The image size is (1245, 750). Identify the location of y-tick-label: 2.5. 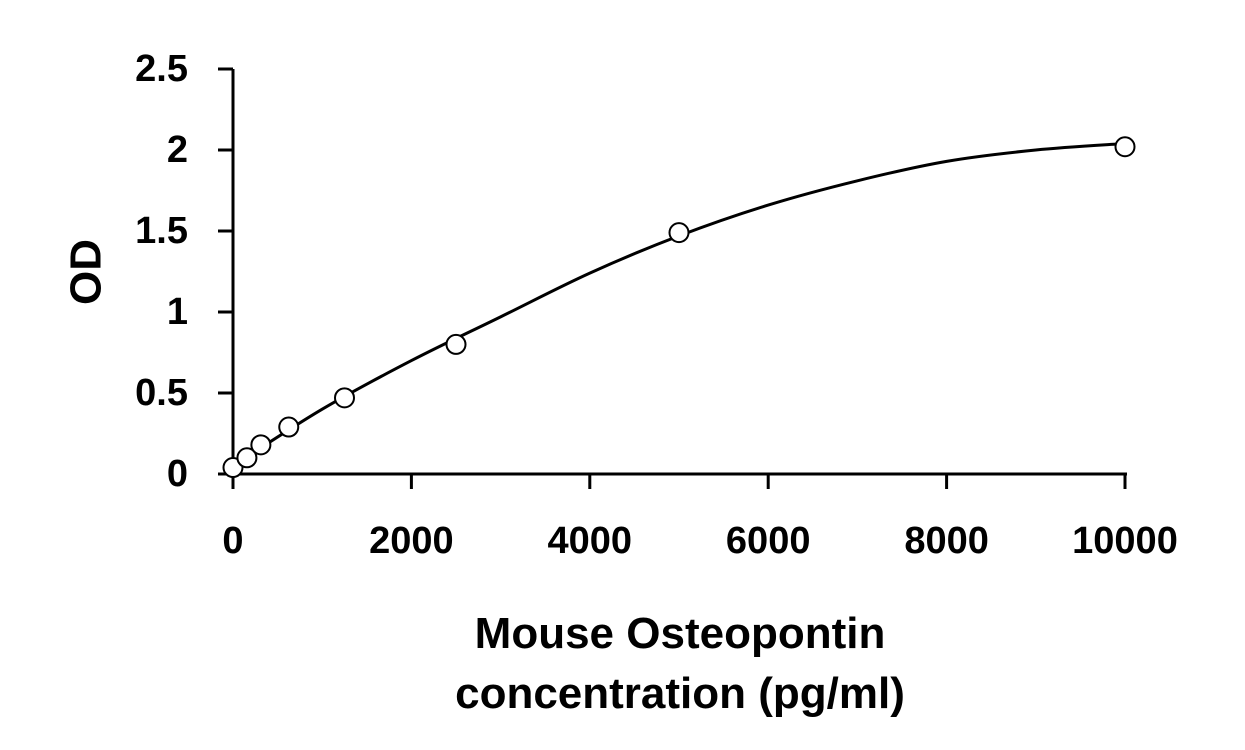
(161, 69).